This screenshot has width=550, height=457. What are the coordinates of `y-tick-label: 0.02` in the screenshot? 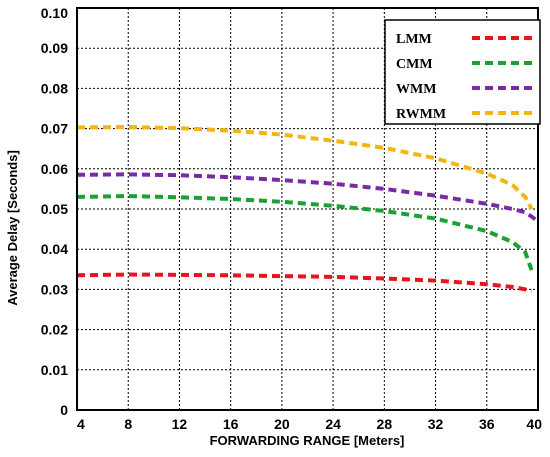 It's located at (54, 330).